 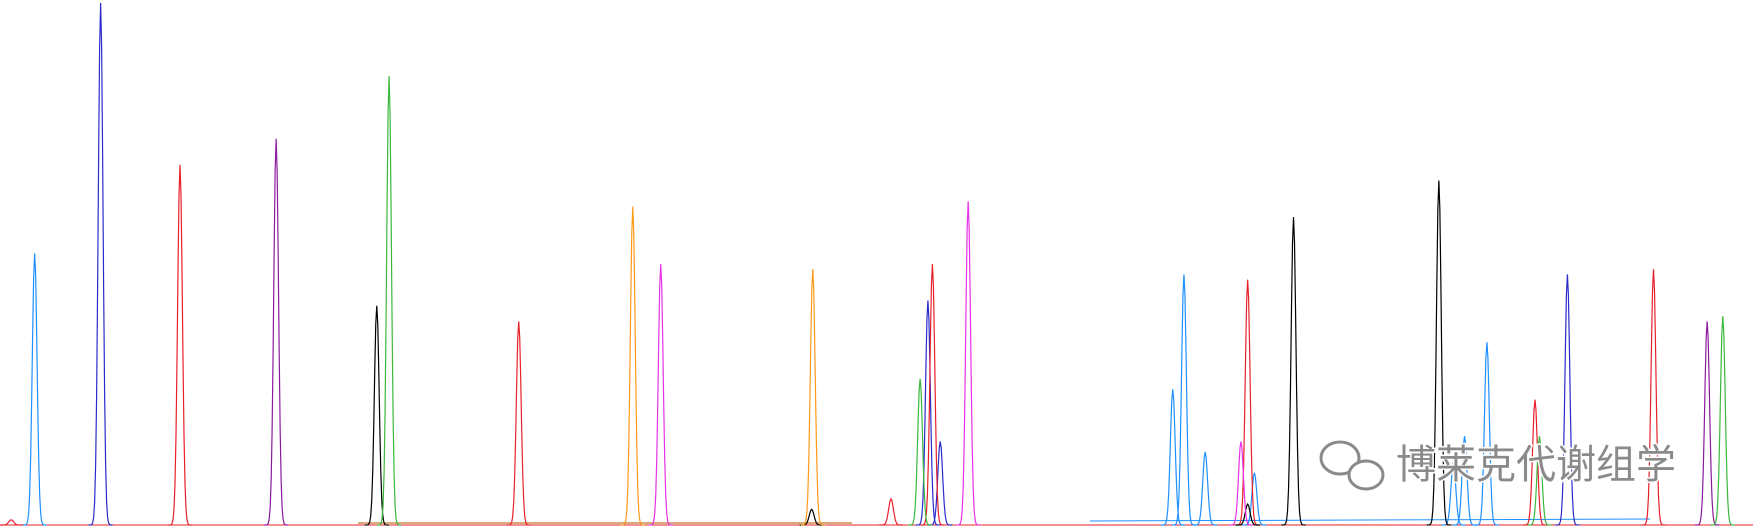 I want to click on watermark-text: 博莱克代谢组学, so click(x=1536, y=465).